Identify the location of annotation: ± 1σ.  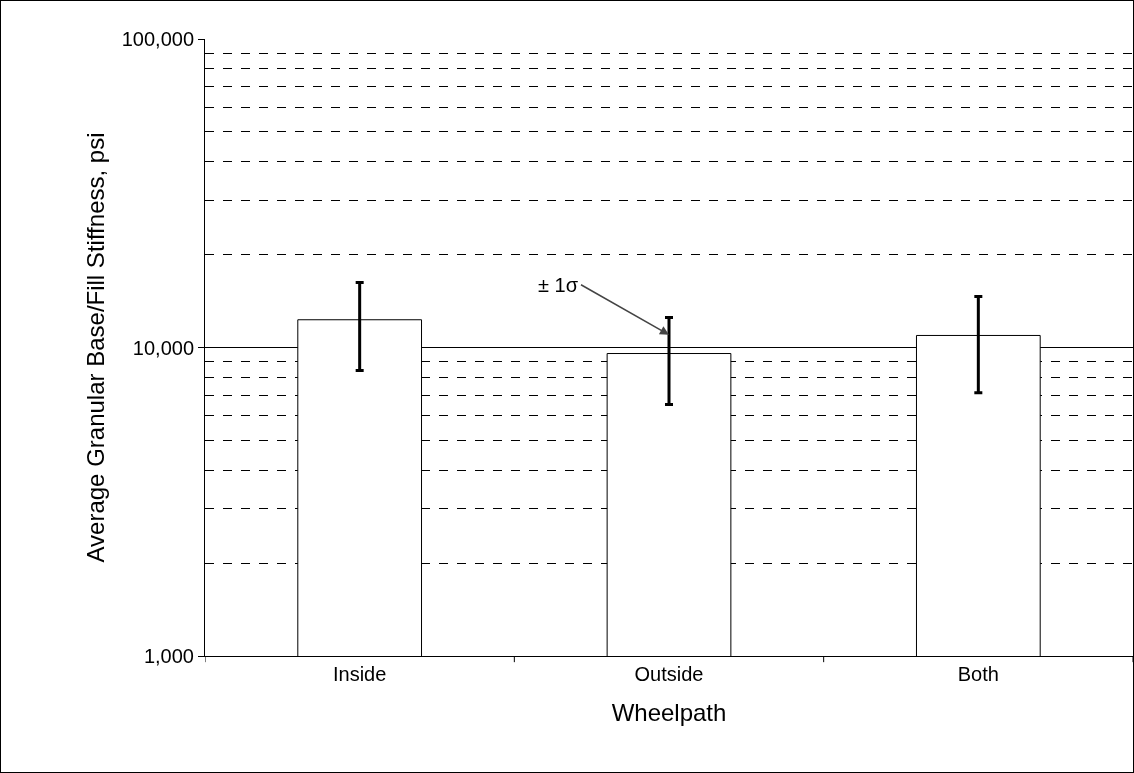
(558, 285).